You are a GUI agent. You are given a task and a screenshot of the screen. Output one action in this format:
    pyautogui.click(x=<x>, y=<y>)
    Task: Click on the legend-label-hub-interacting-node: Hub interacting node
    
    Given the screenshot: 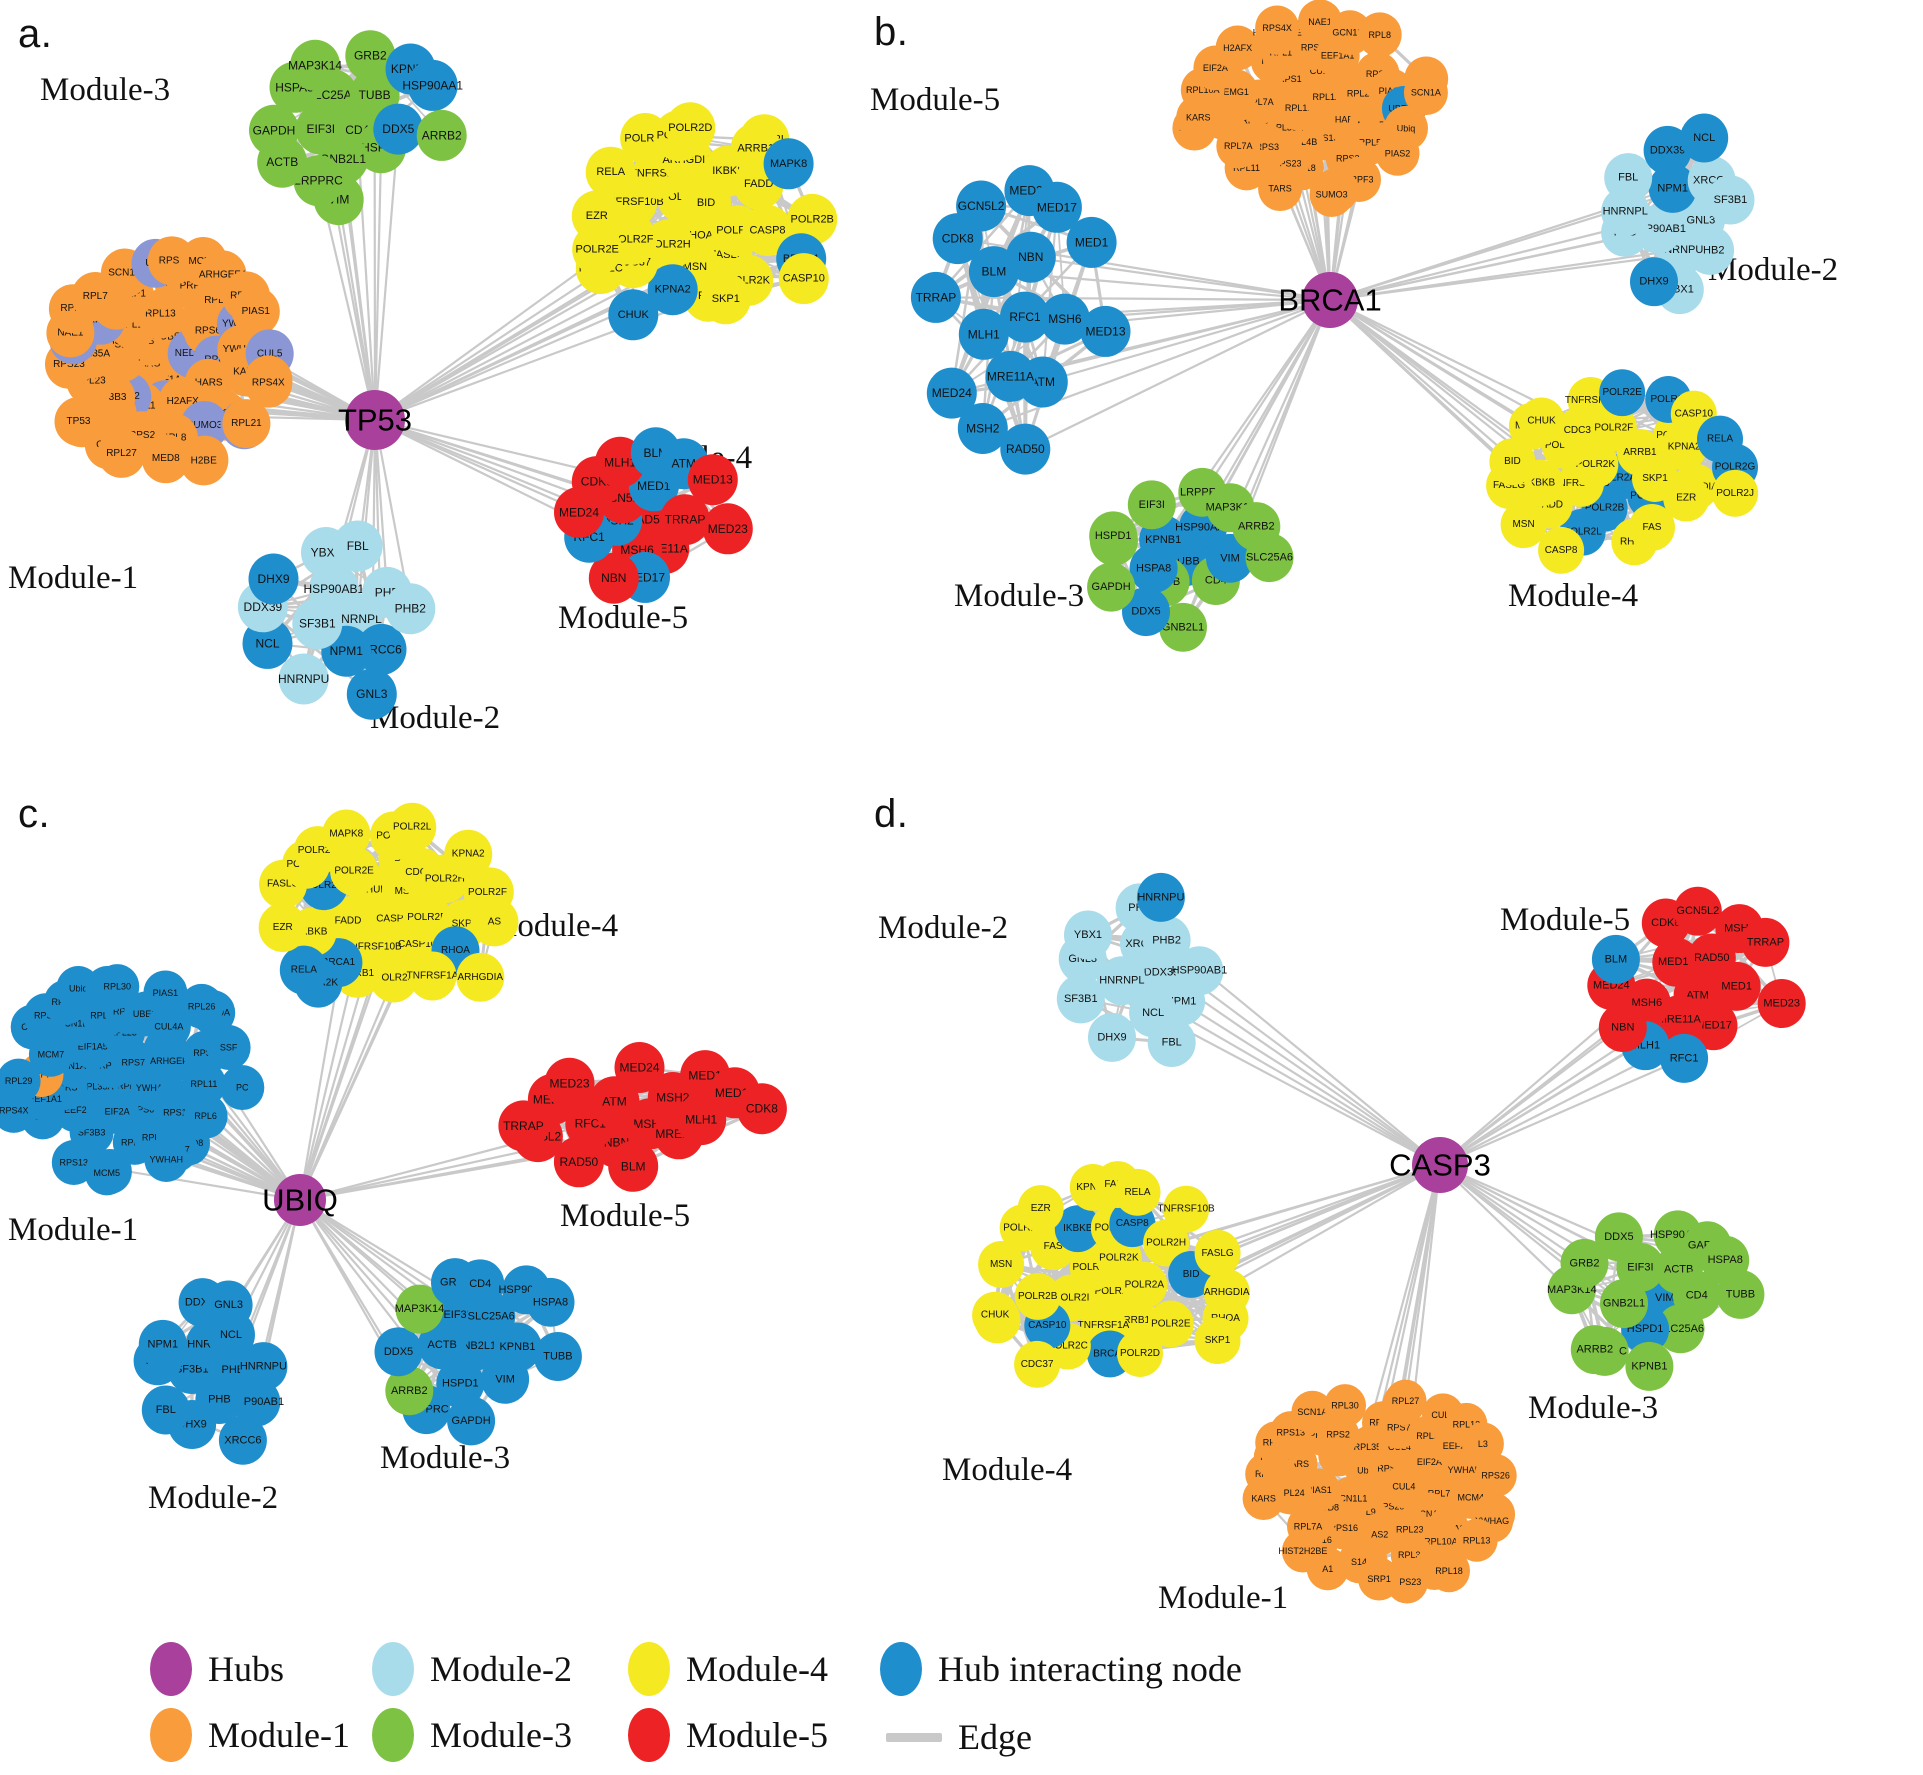 What is the action you would take?
    pyautogui.click(x=1090, y=1669)
    